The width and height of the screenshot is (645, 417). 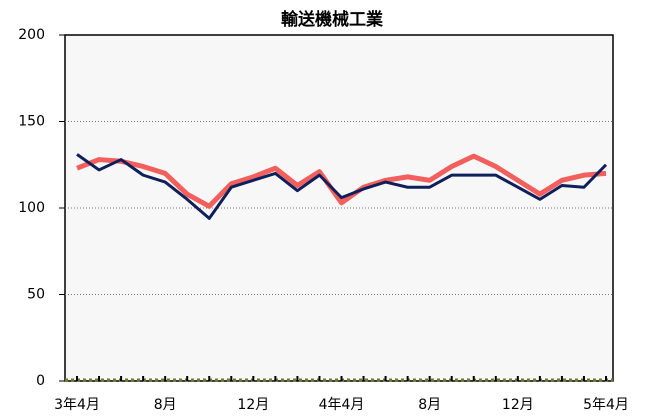 What do you see at coordinates (31, 208) in the screenshot?
I see `y-tick-label: 100` at bounding box center [31, 208].